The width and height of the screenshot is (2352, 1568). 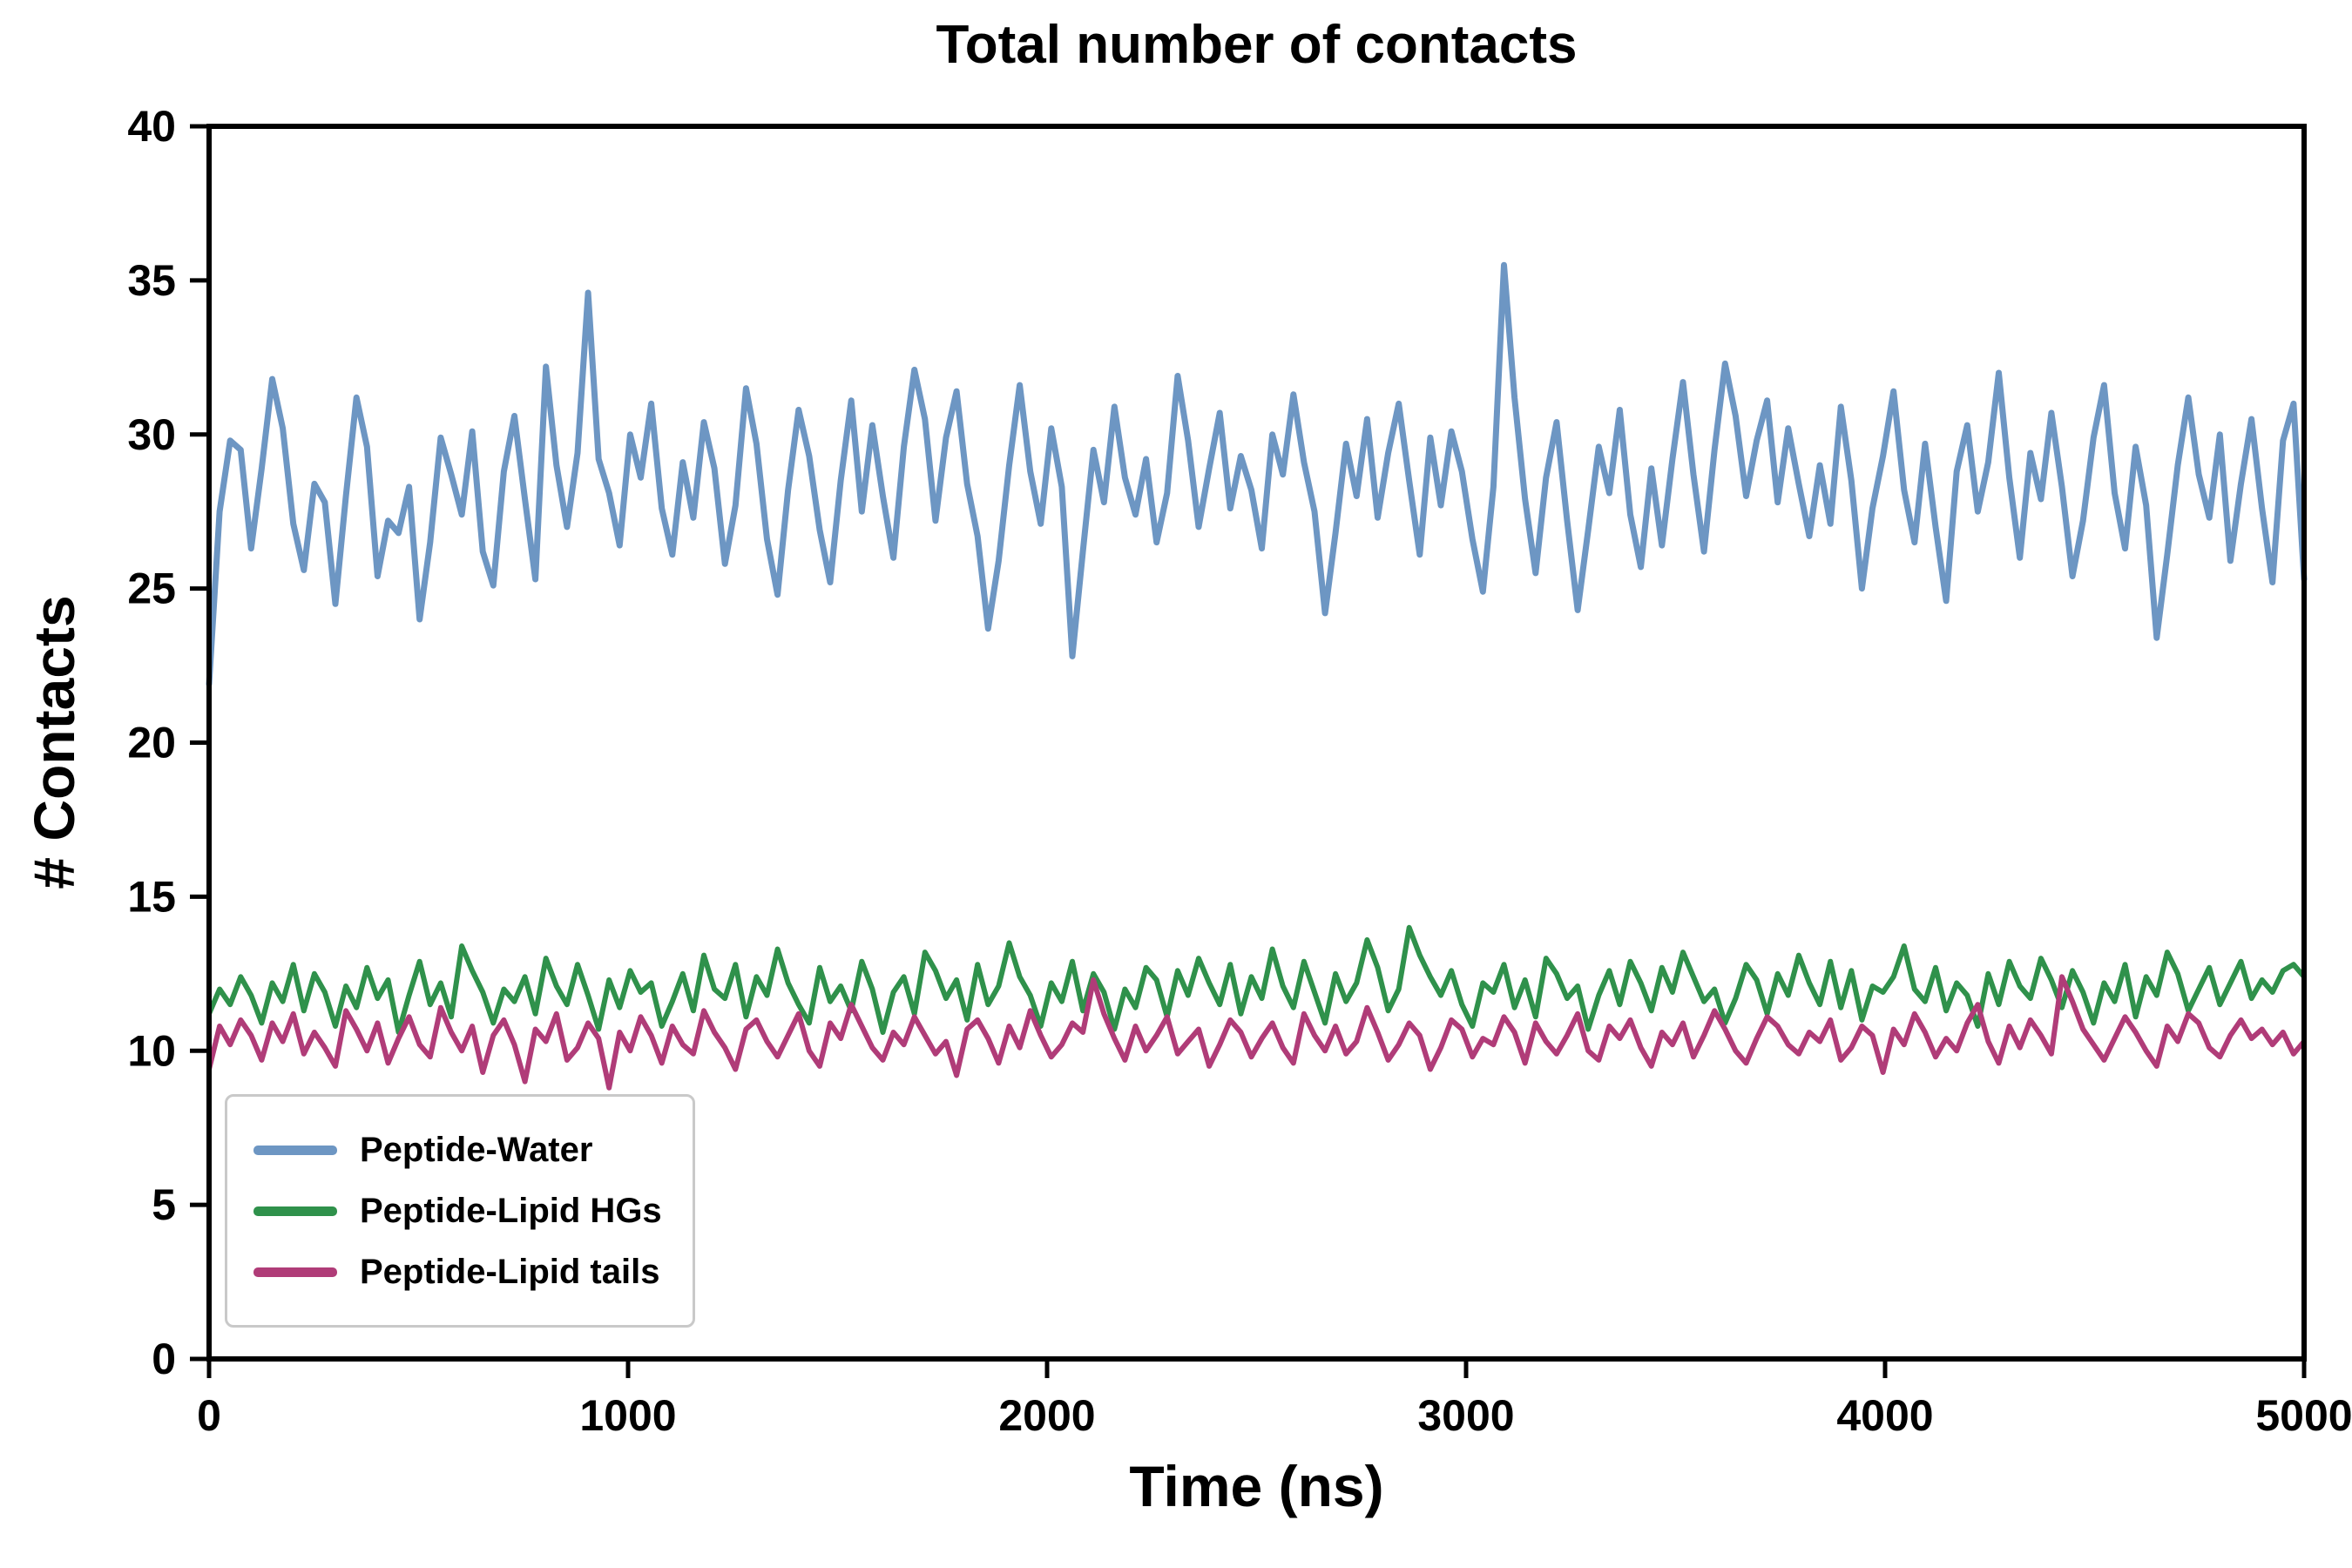 What do you see at coordinates (1256, 1486) in the screenshot?
I see `x-axis-label: Time (ns)` at bounding box center [1256, 1486].